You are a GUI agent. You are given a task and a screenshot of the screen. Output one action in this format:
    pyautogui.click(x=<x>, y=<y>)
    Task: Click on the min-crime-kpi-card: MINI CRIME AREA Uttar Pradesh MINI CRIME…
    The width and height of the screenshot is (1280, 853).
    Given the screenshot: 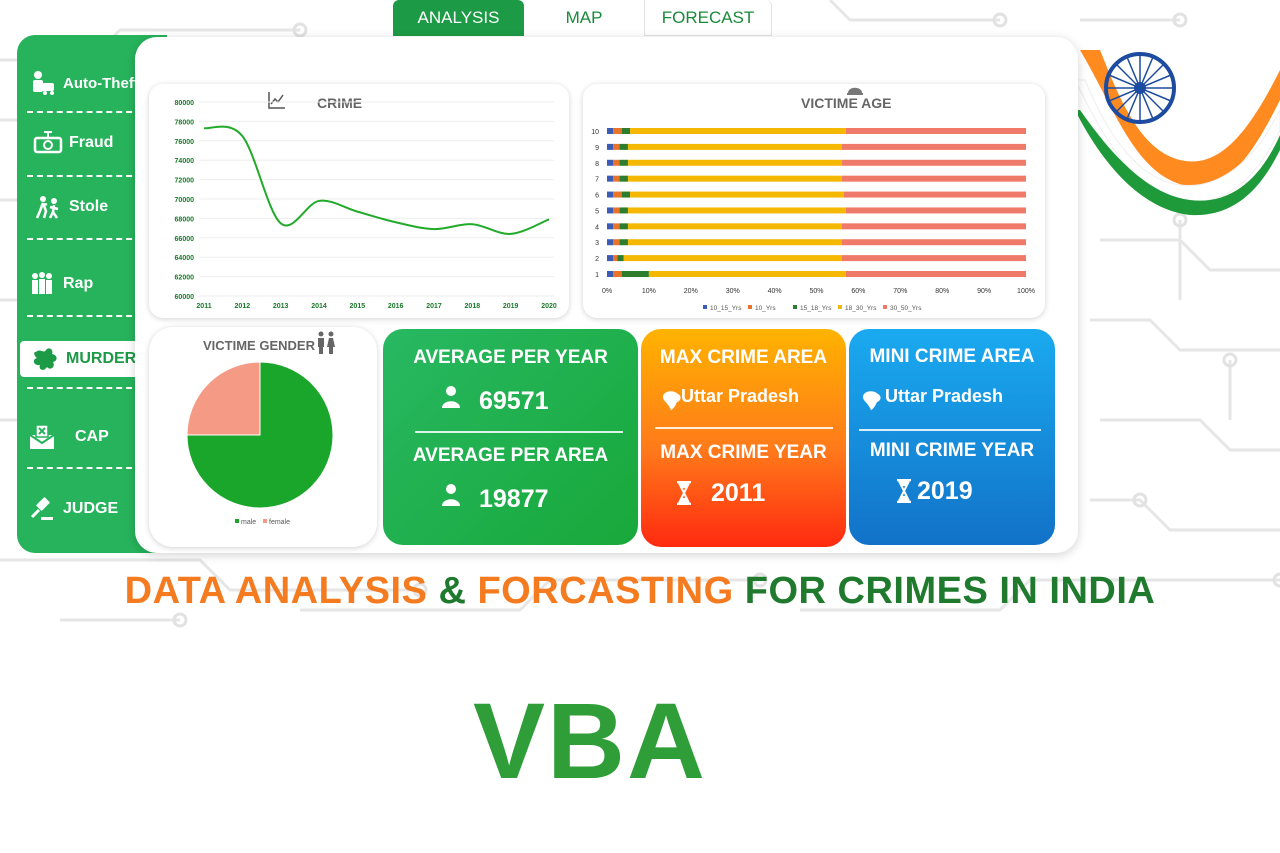 What is the action you would take?
    pyautogui.click(x=952, y=437)
    